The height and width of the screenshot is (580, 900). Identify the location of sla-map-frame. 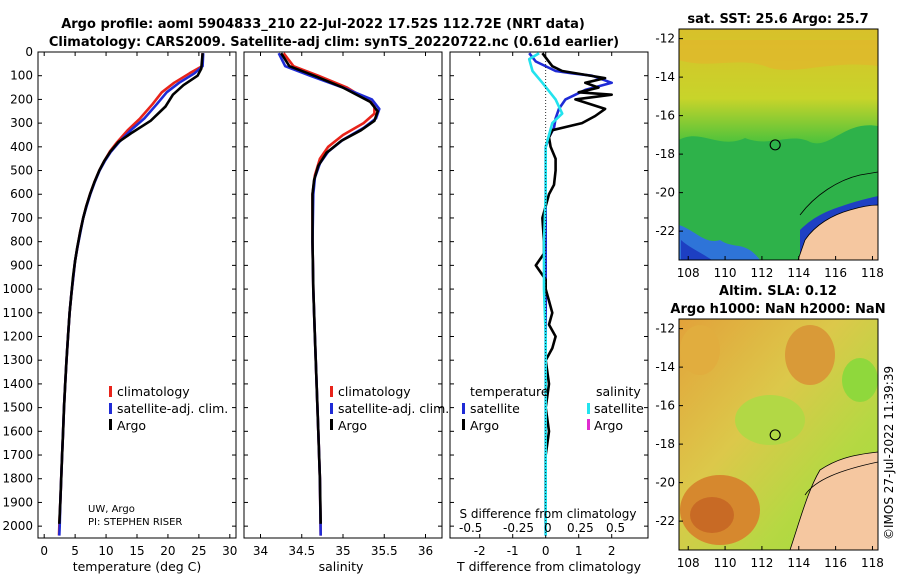
(778, 434).